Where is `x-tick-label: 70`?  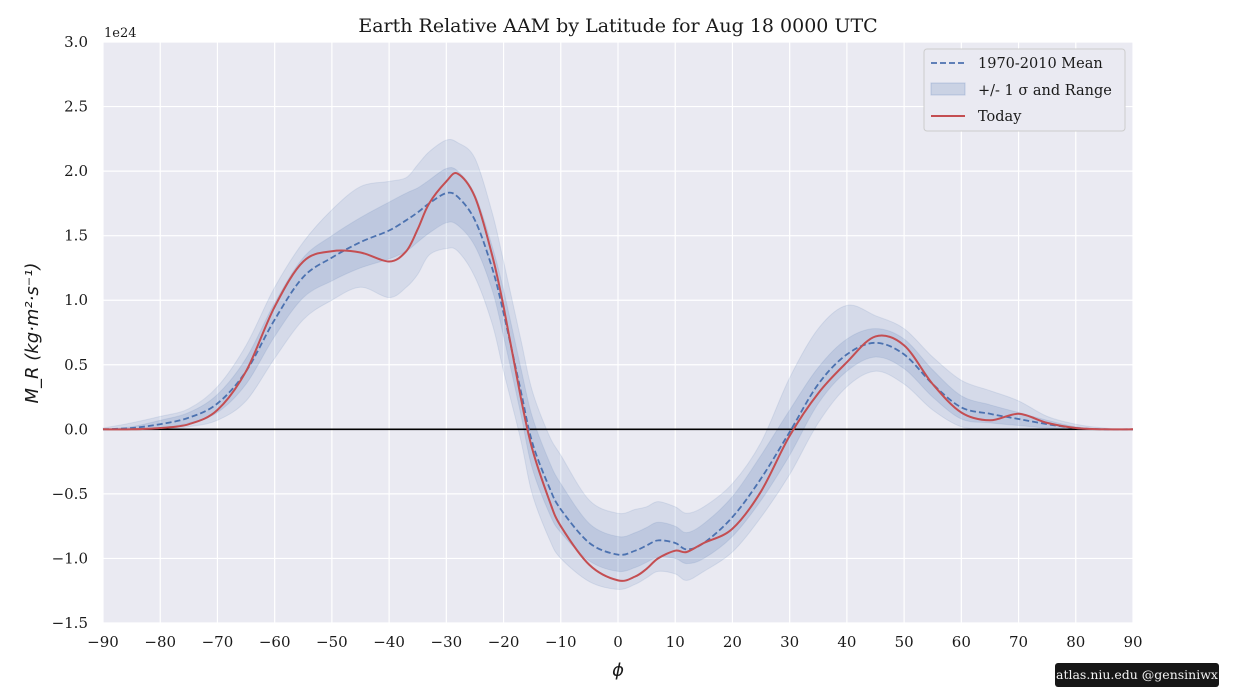
x-tick-label: 70 is located at coordinates (1018, 642).